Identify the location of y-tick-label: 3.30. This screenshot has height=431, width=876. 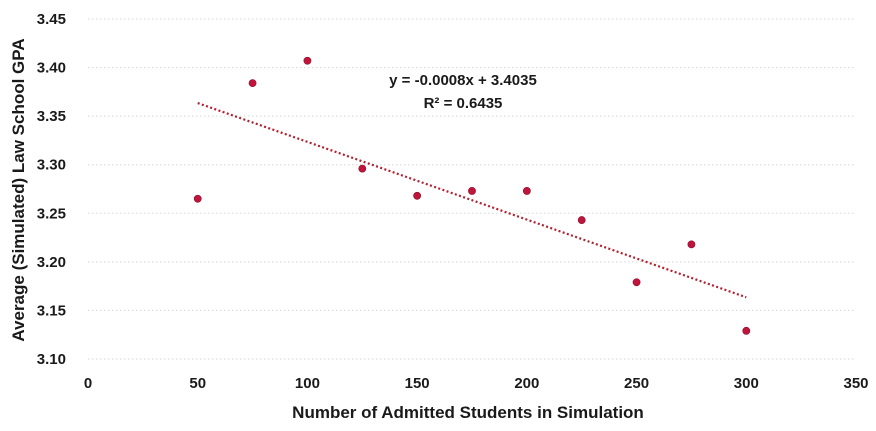
(51, 165).